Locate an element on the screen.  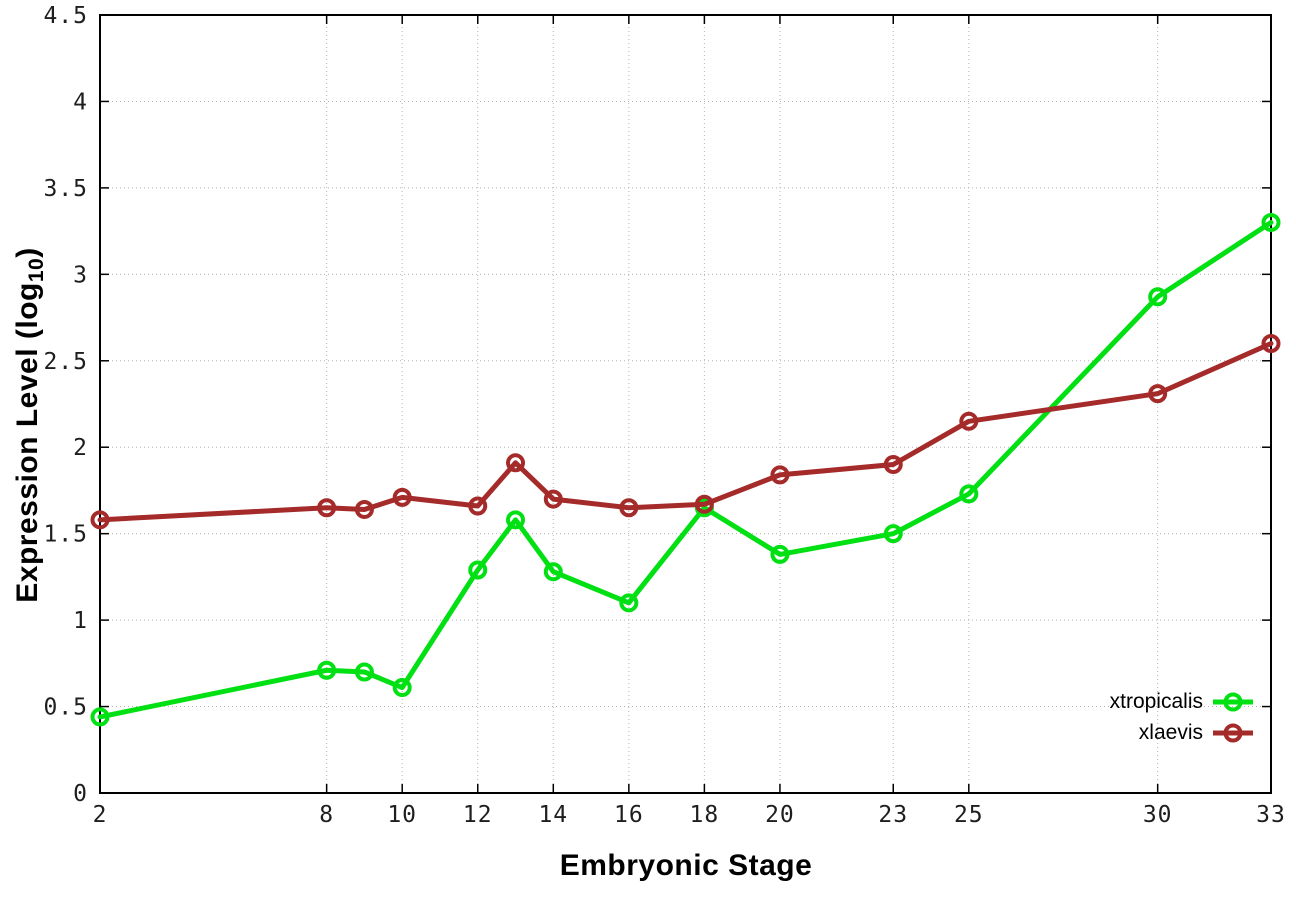
x-tick-label-18: 18 is located at coordinates (705, 815).